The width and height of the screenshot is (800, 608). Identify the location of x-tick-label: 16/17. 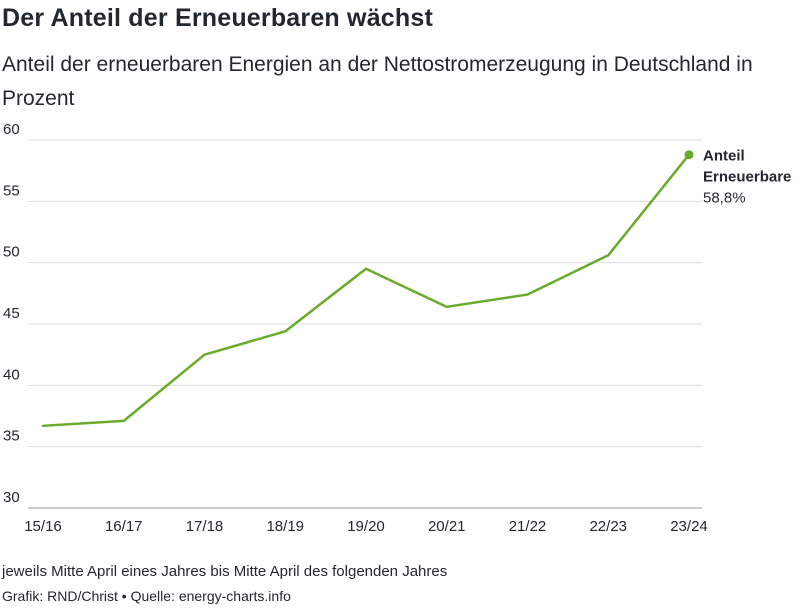
(124, 526).